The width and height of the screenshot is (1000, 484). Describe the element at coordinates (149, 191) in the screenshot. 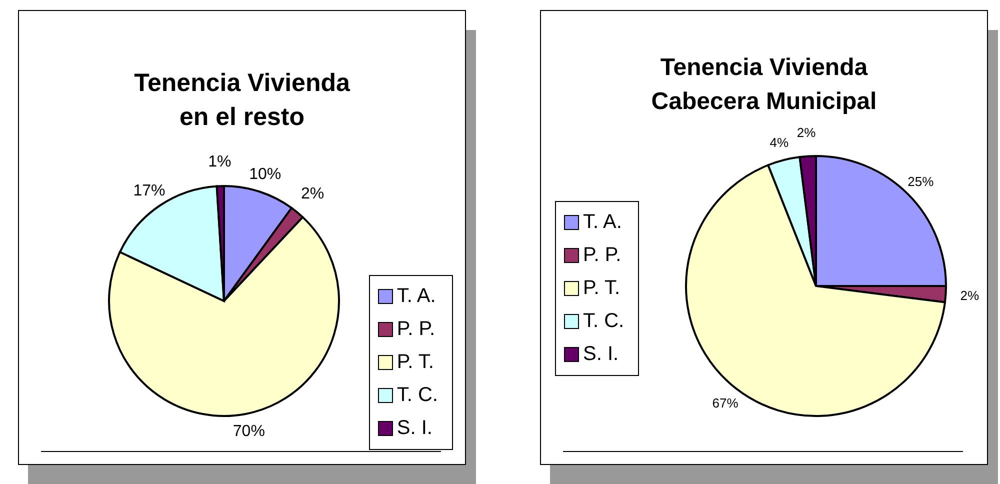

I see `data-label: 17%` at that location.